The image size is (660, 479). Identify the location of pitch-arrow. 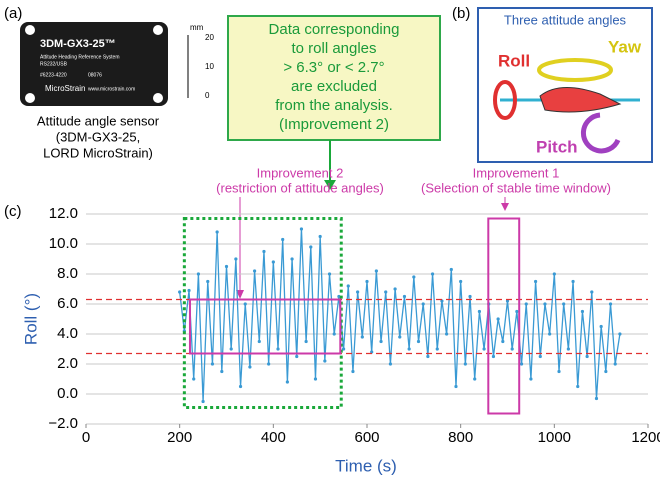
(600, 133).